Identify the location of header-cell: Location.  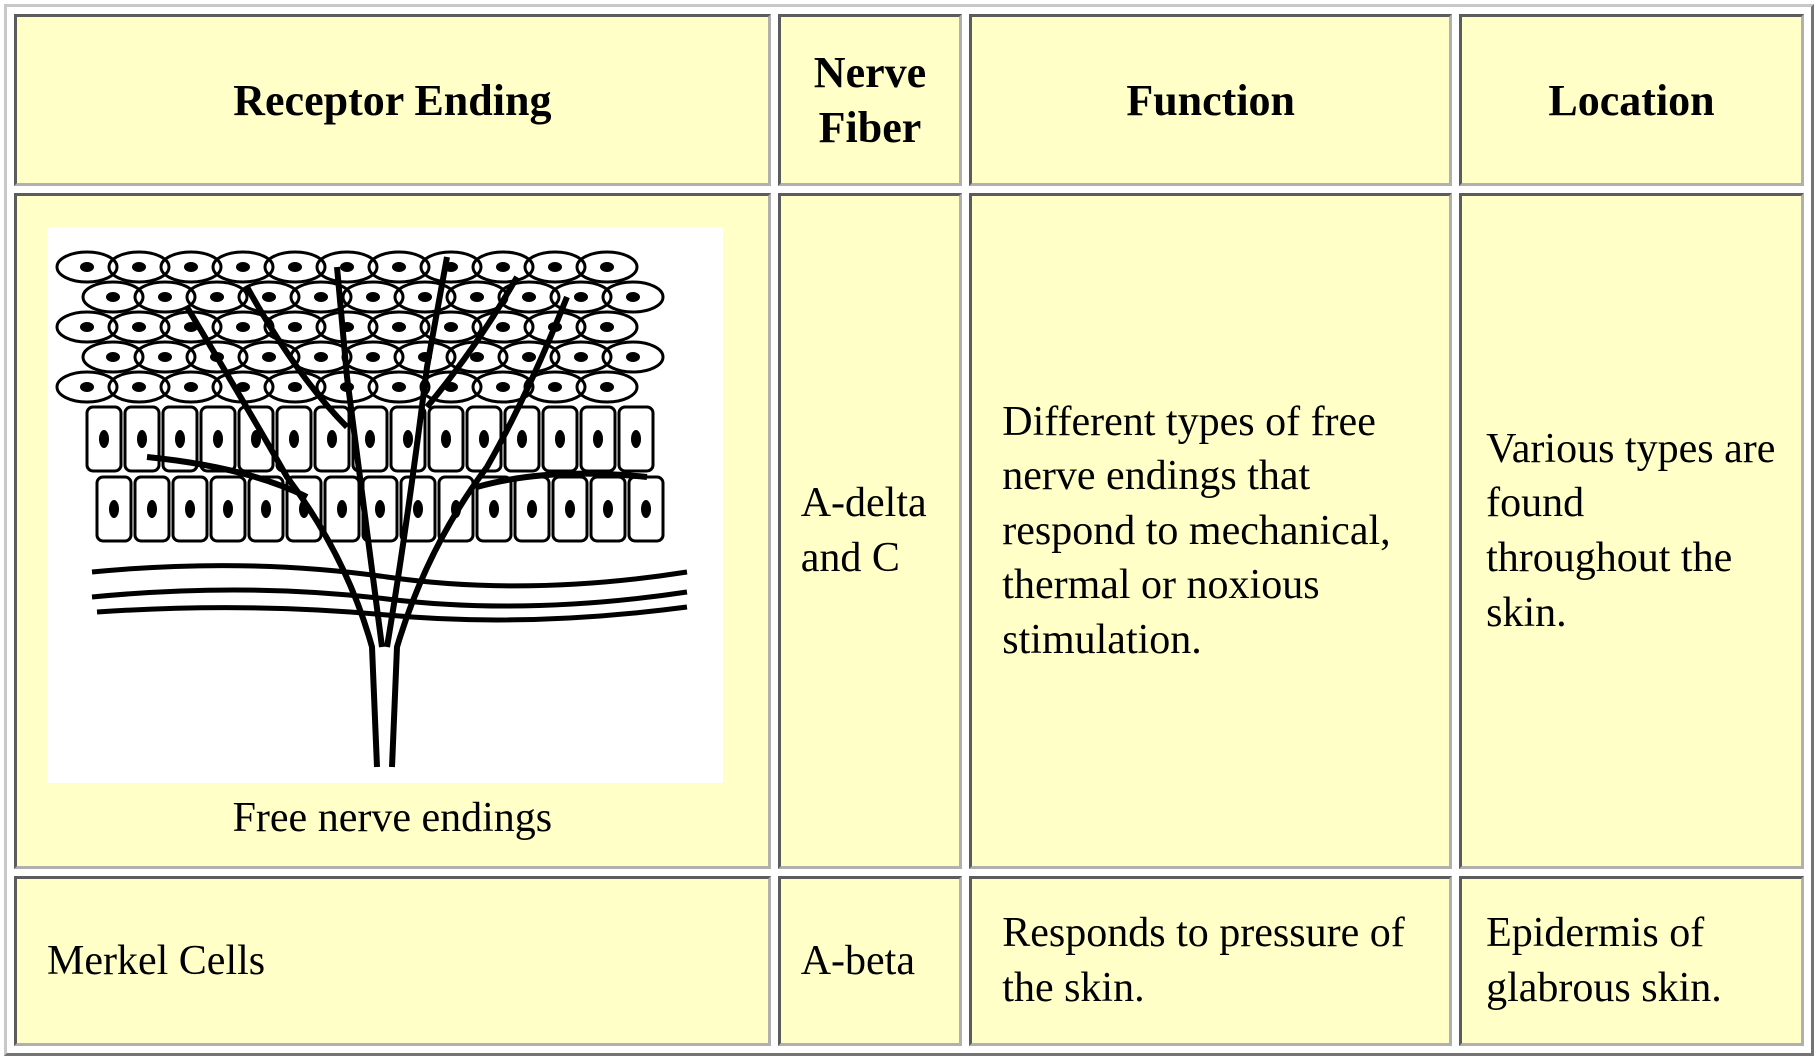
(1631, 100).